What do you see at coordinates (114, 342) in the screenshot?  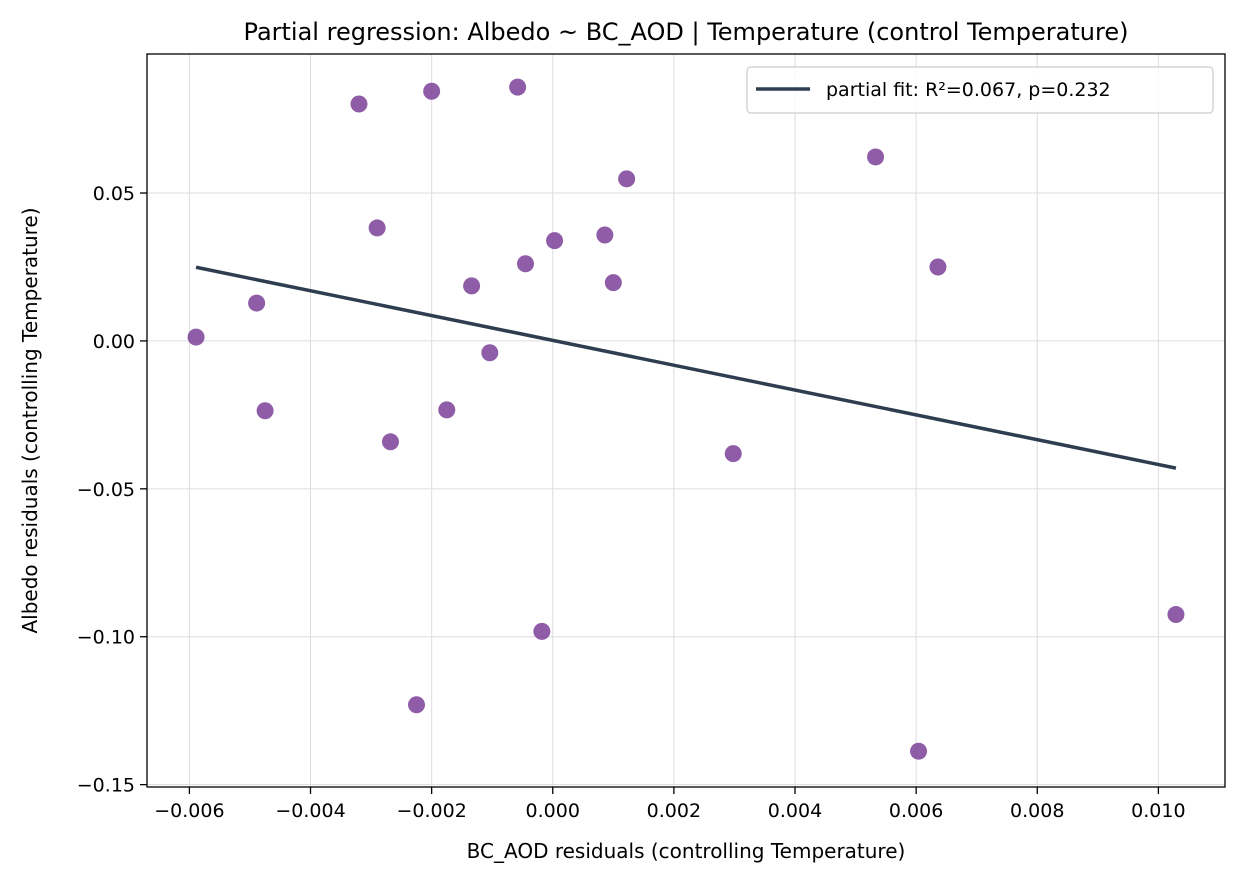 I see `y-tick-label: 0.00` at bounding box center [114, 342].